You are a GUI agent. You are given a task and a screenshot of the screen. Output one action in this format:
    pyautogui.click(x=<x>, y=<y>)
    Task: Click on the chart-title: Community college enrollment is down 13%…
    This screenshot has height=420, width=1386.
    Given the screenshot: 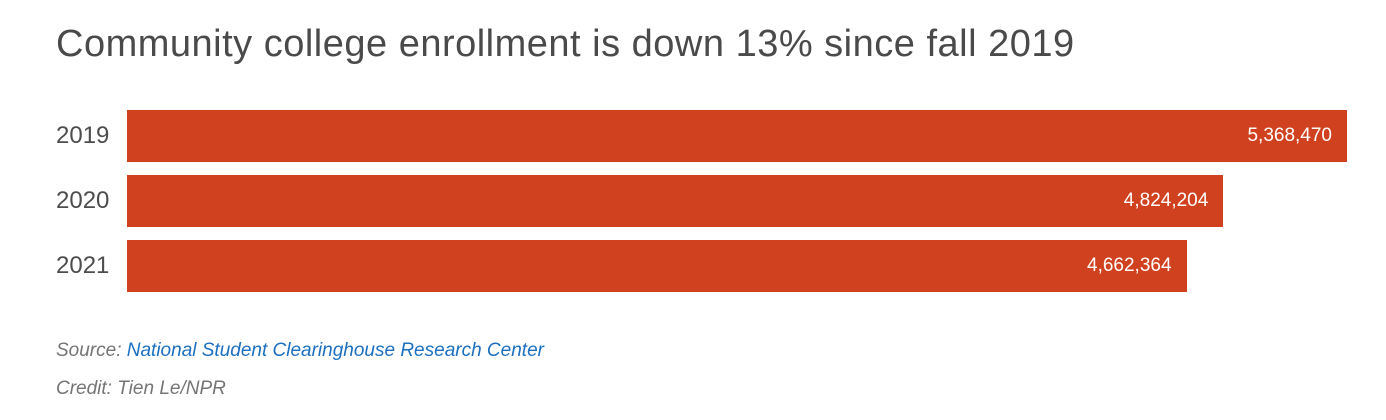 What is the action you would take?
    pyautogui.click(x=565, y=44)
    